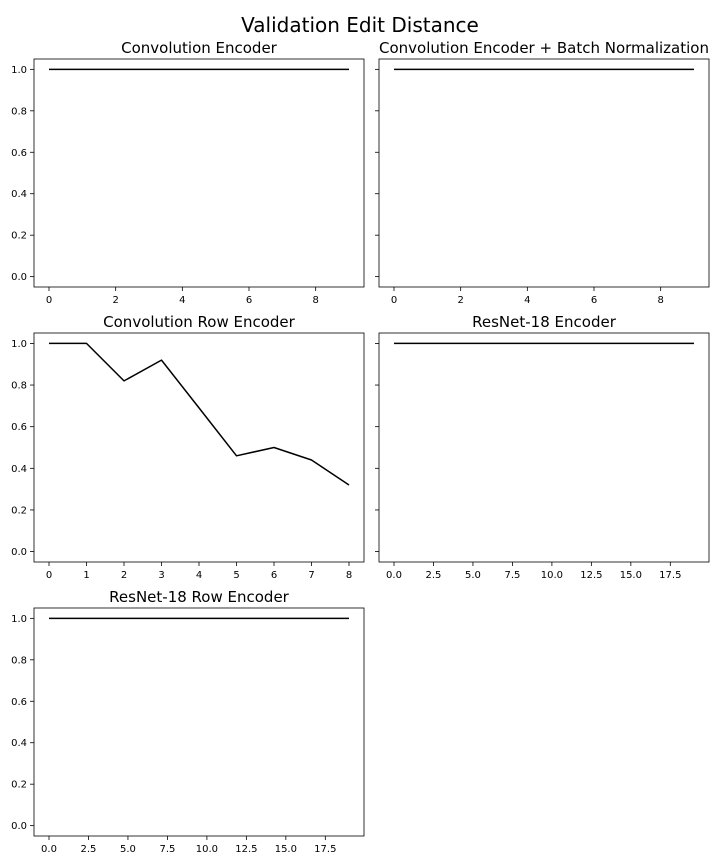 This screenshot has height=864, width=720. I want to click on subplot-title: ResNet-18 Encoder, so click(544, 322).